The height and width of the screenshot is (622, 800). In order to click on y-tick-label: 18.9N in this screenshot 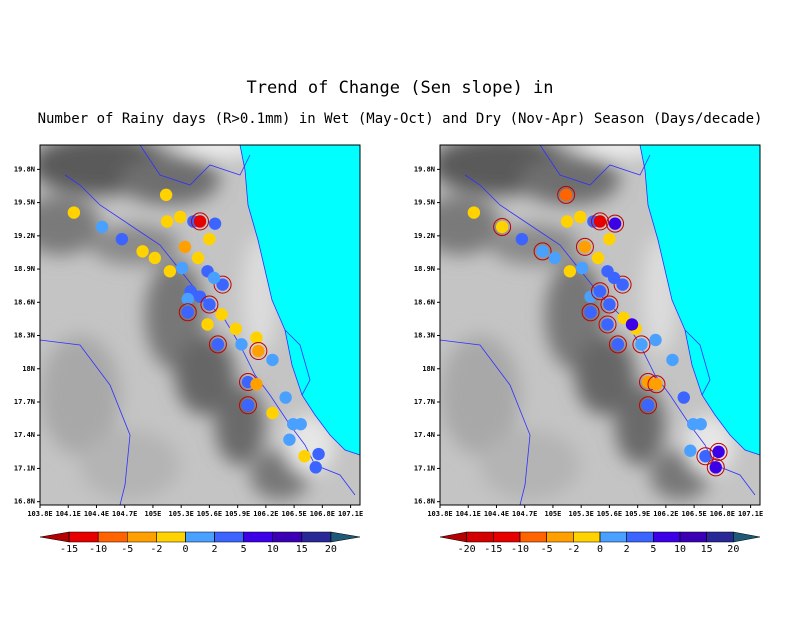, I will do `click(24, 269)`.